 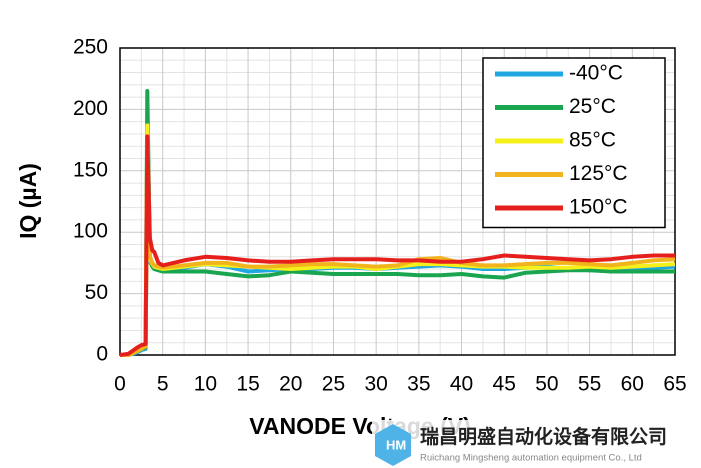 I want to click on legend-label: 125°C, so click(x=598, y=173).